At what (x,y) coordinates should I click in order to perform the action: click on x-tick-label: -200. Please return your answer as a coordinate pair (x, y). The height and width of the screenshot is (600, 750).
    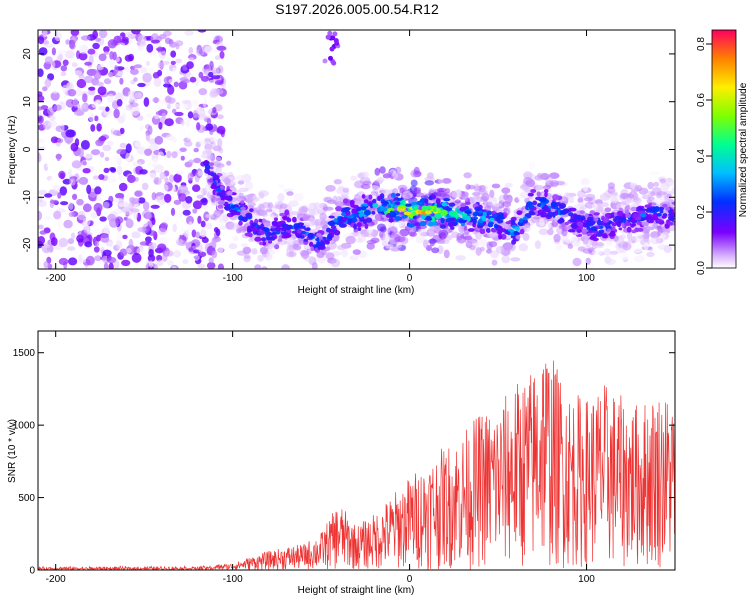
    Looking at the image, I should click on (56, 278).